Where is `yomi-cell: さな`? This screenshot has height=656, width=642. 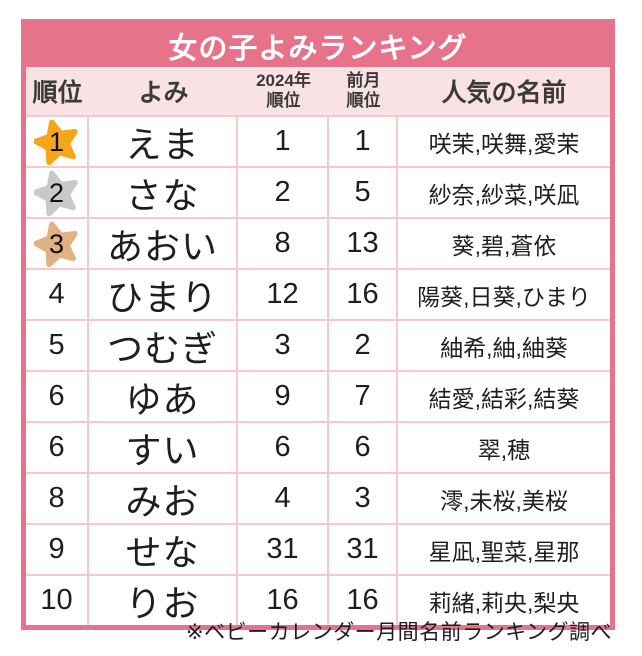 yomi-cell: さな is located at coordinates (163, 192).